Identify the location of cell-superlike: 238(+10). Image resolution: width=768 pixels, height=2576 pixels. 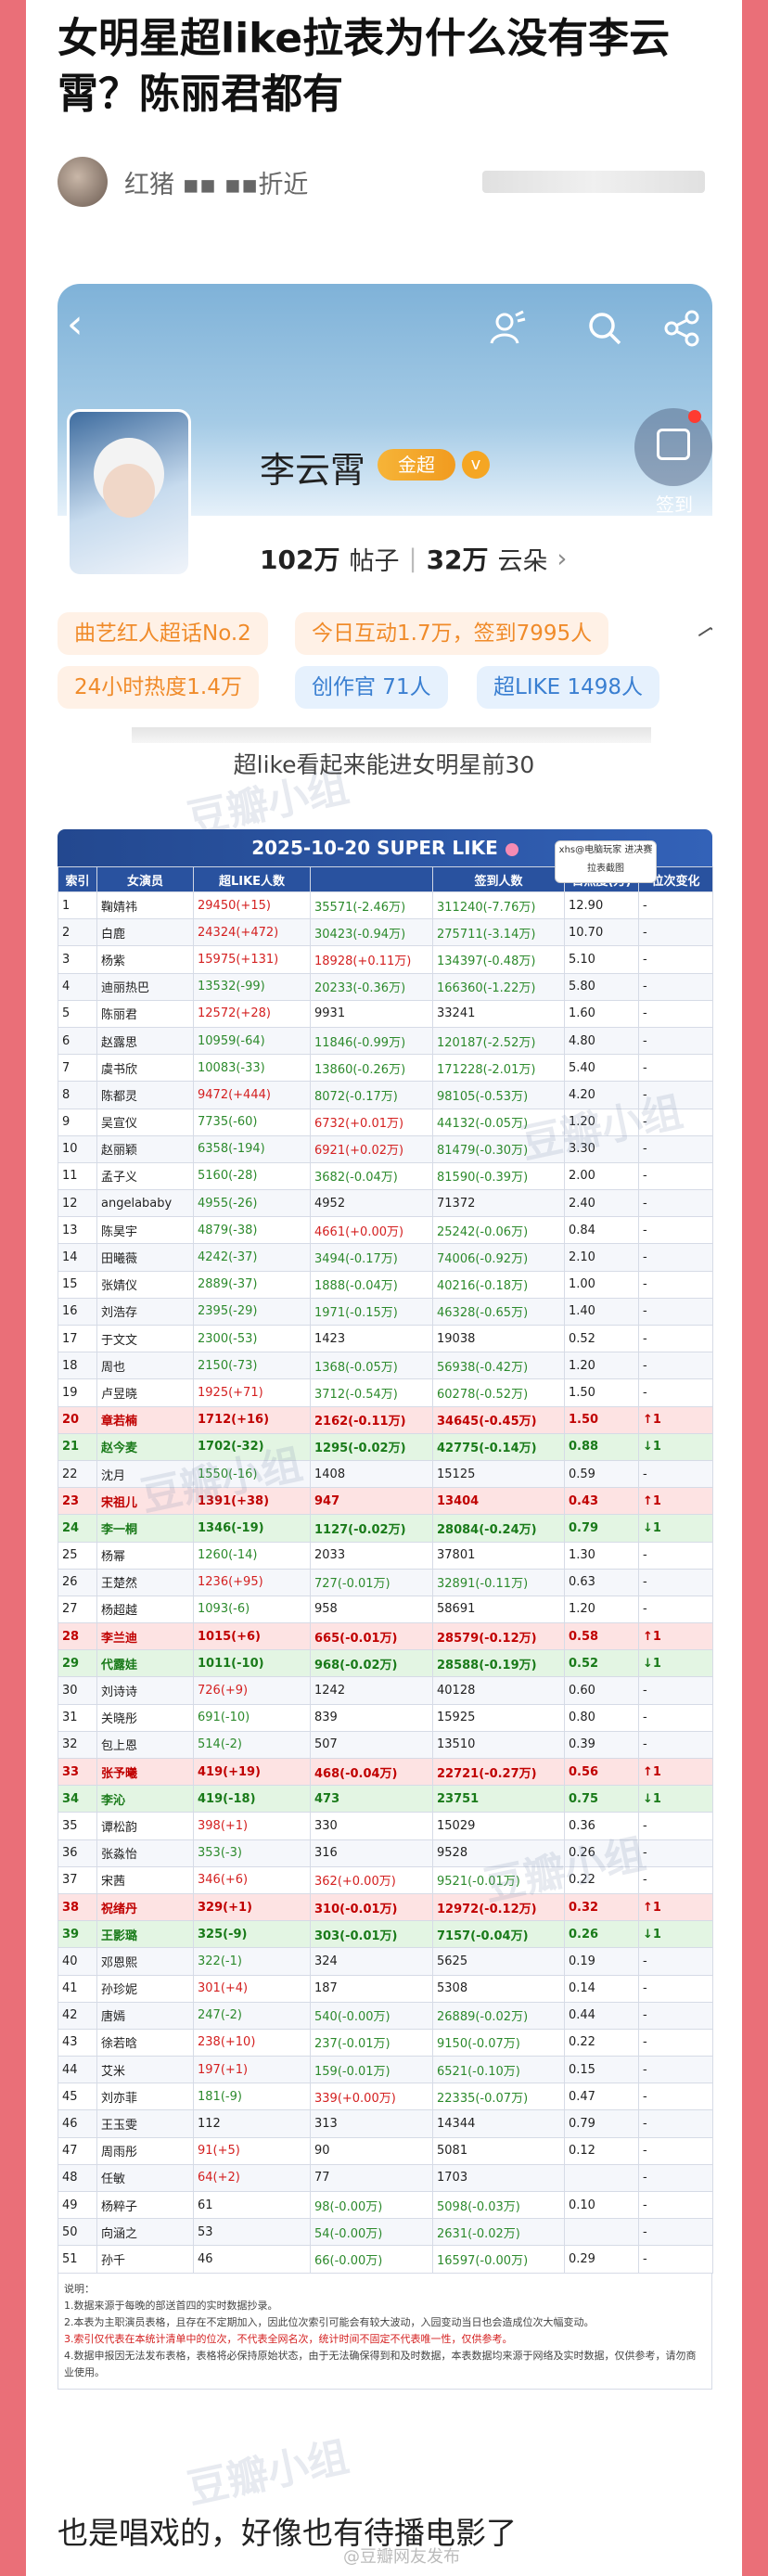
(252, 2042).